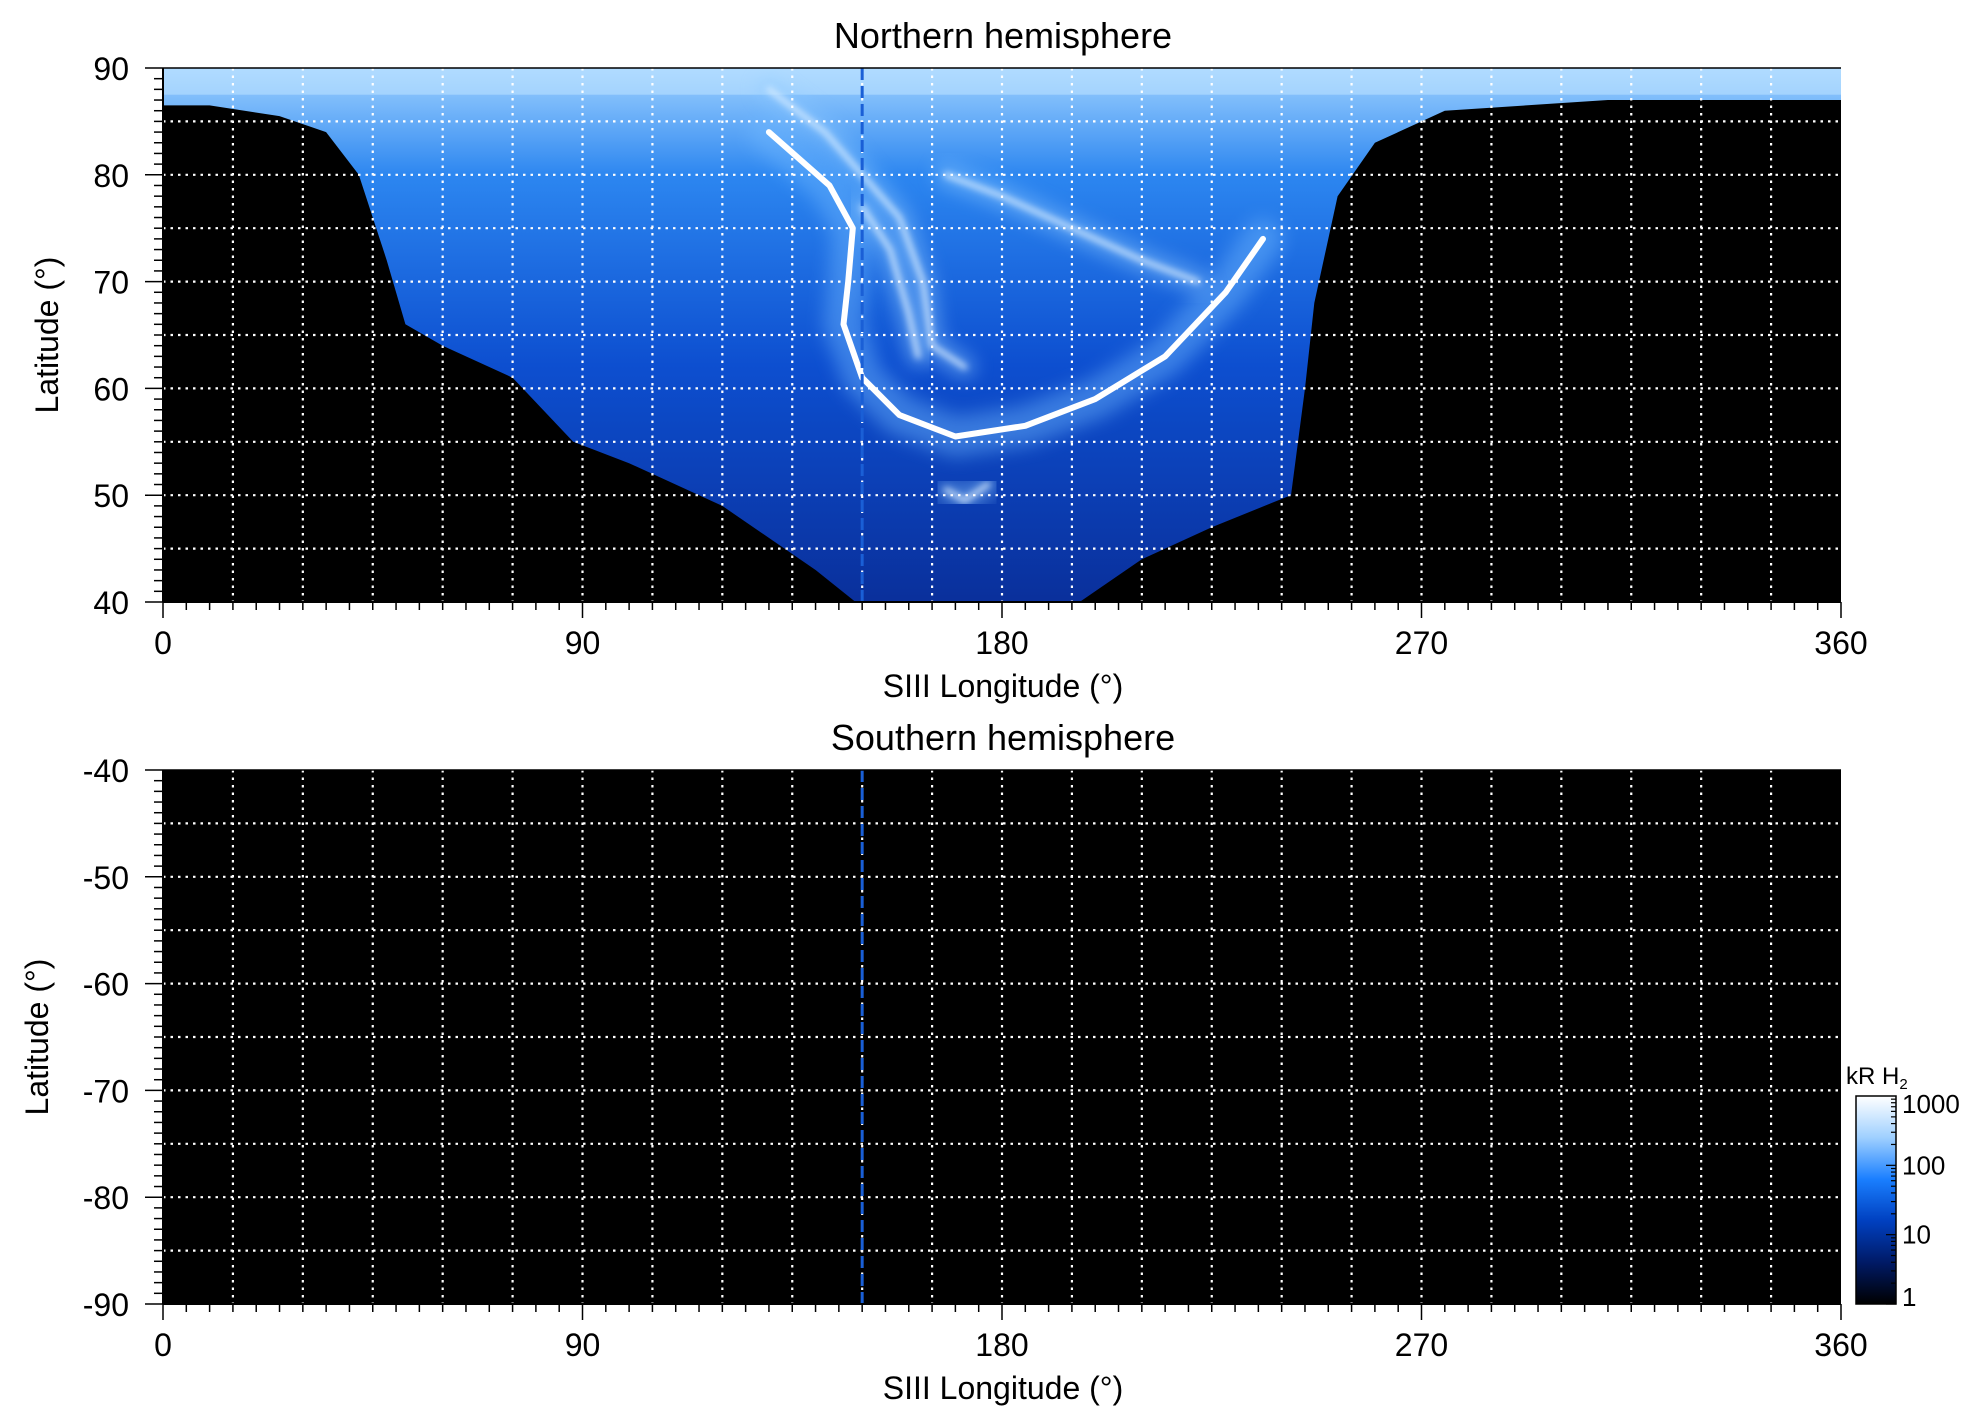 This screenshot has width=1983, height=1423. Describe the element at coordinates (106, 1198) in the screenshot. I see `y-tick-label: -80` at that location.